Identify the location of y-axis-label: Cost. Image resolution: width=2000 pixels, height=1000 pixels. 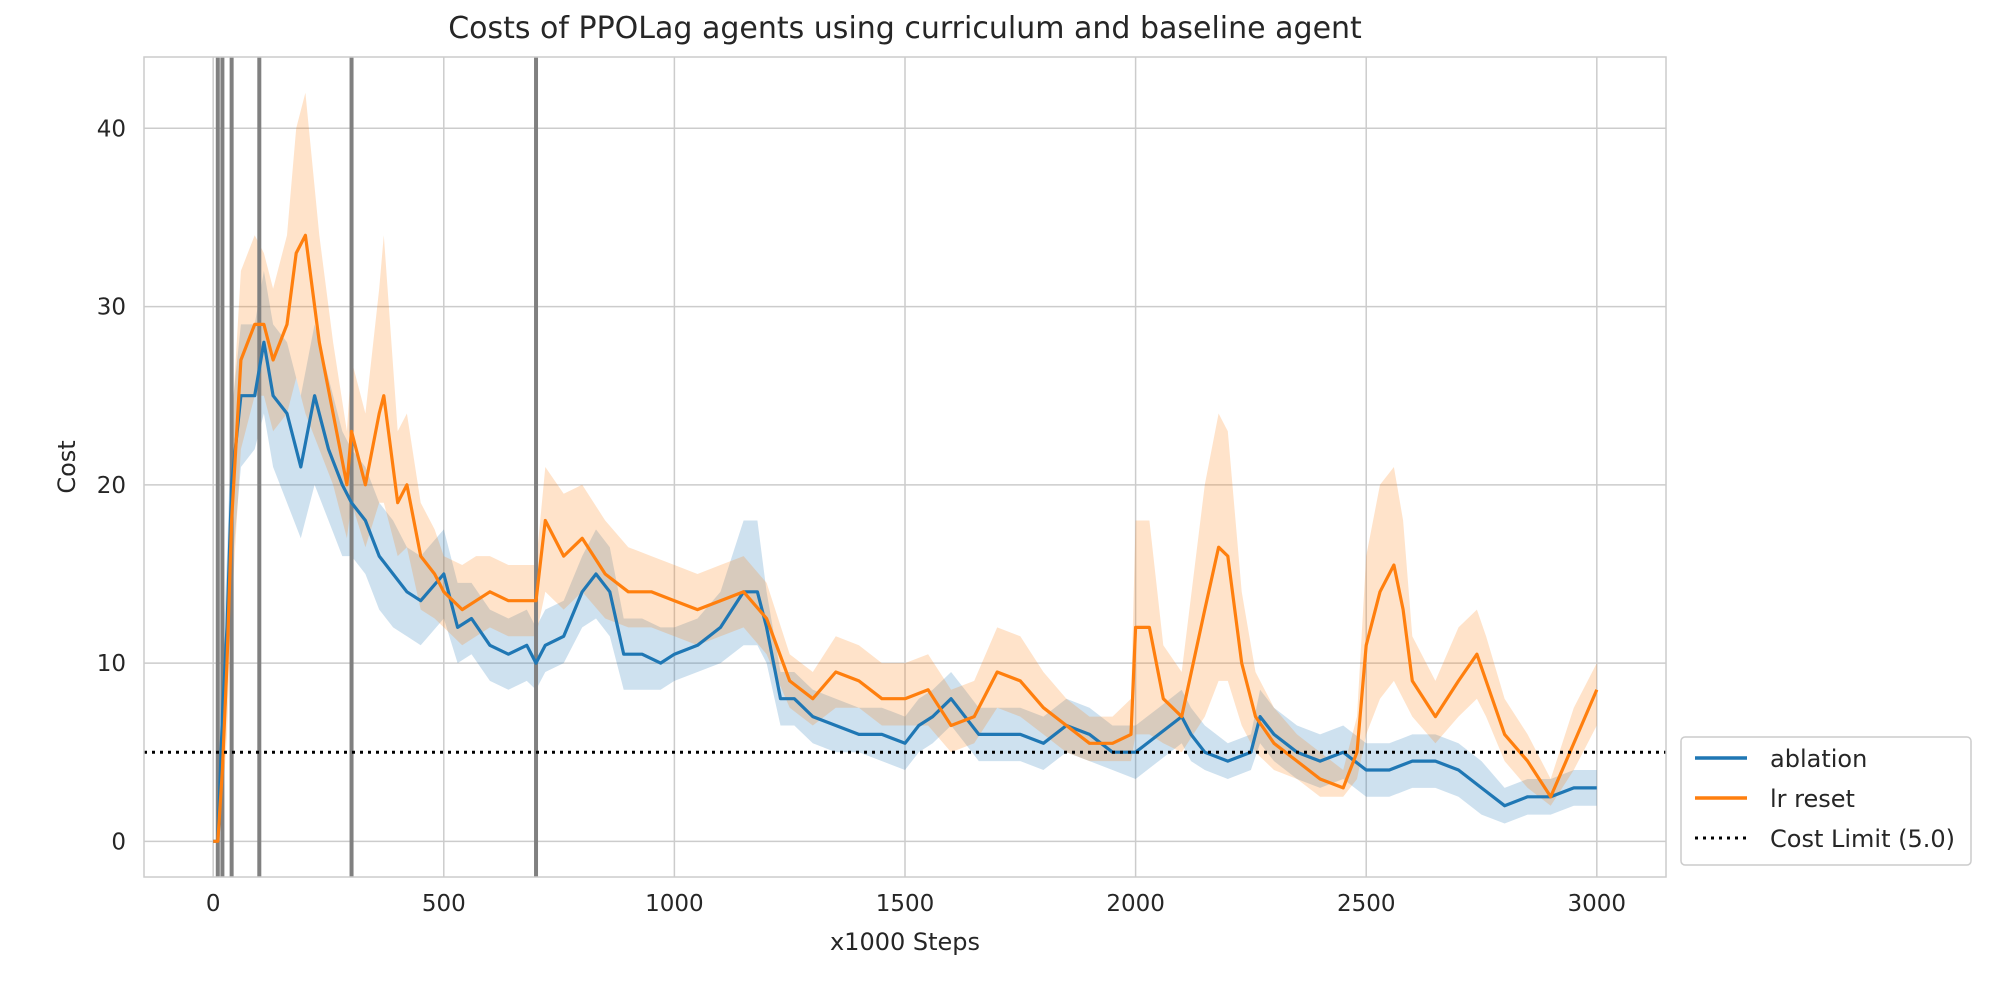
(67, 466).